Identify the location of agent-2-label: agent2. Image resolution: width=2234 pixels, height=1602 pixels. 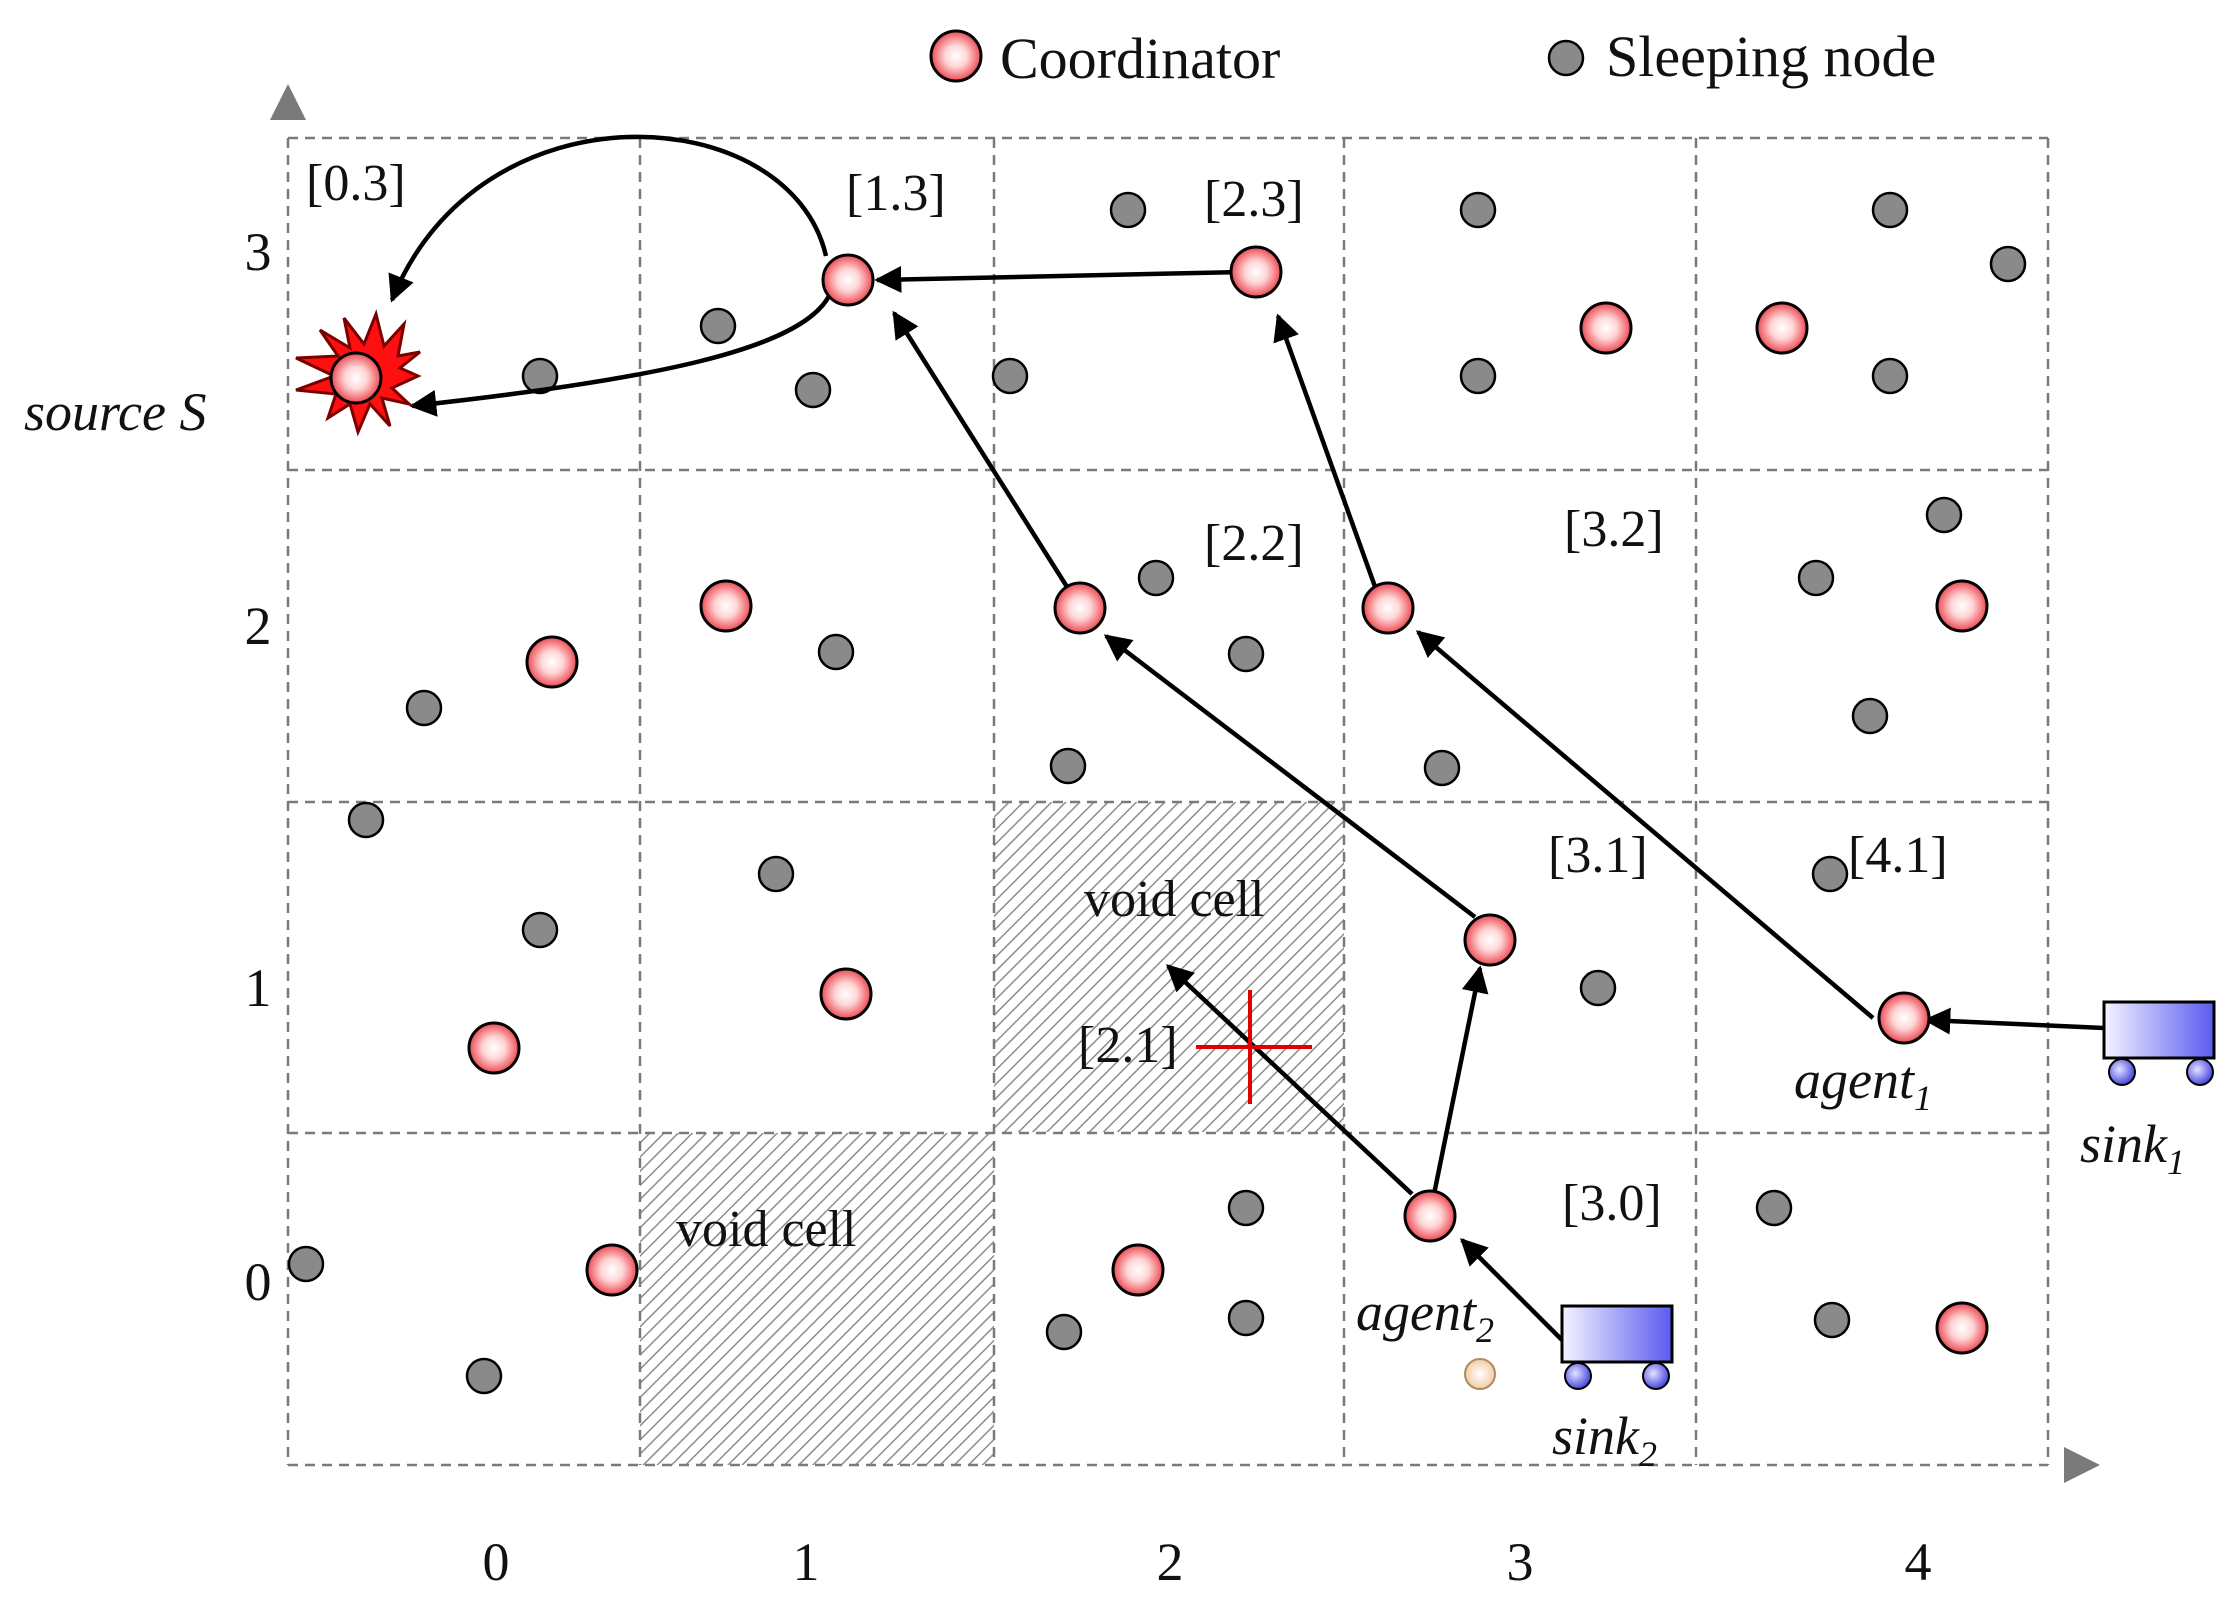
(1425, 1316).